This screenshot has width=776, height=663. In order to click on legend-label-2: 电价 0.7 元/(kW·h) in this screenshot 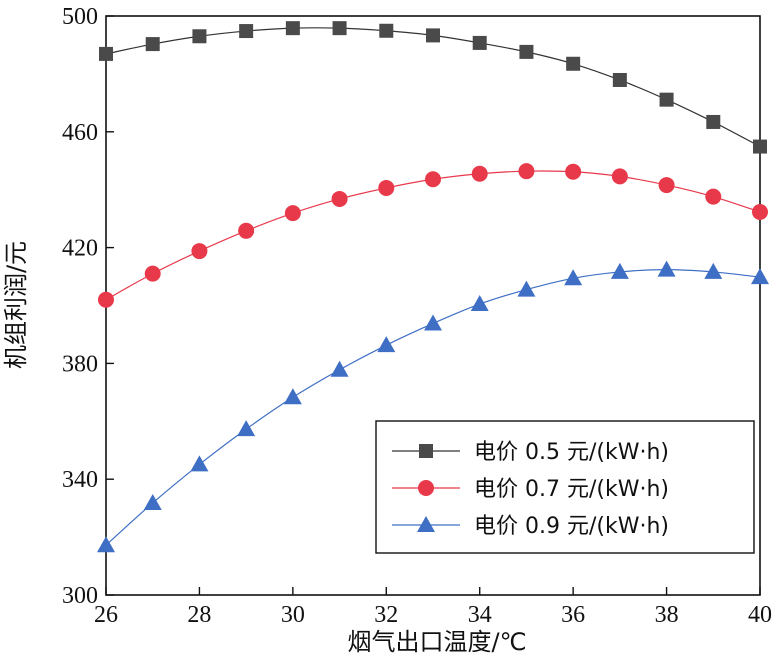, I will do `click(571, 489)`.